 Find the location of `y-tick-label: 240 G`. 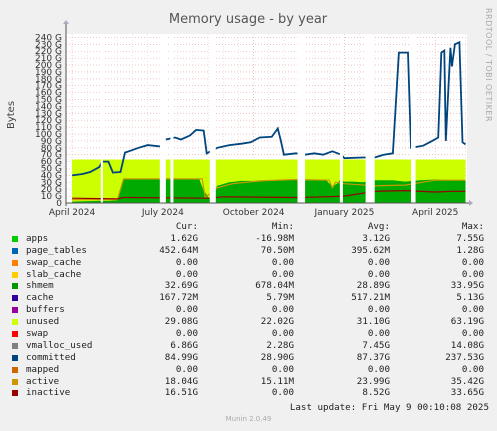

y-tick-label: 240 G is located at coordinates (48, 38).